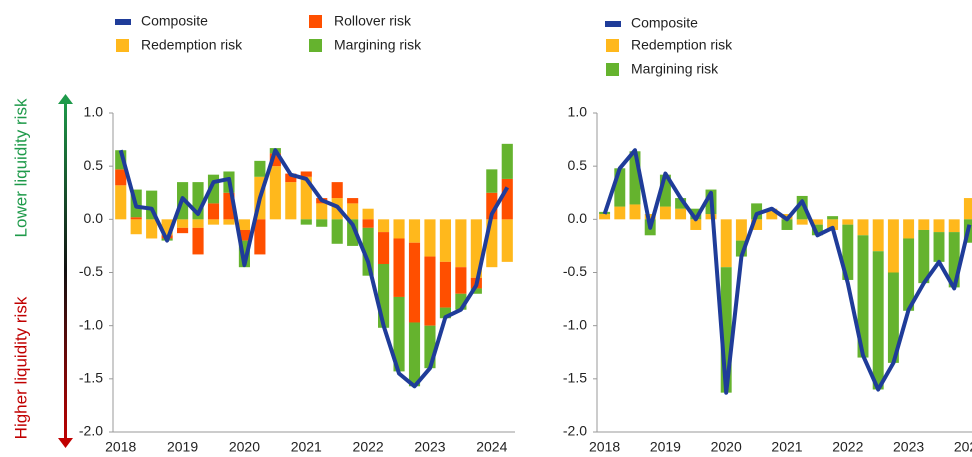 This screenshot has height=457, width=972. What do you see at coordinates (120, 447) in the screenshot?
I see `x-tick-label: 2018` at bounding box center [120, 447].